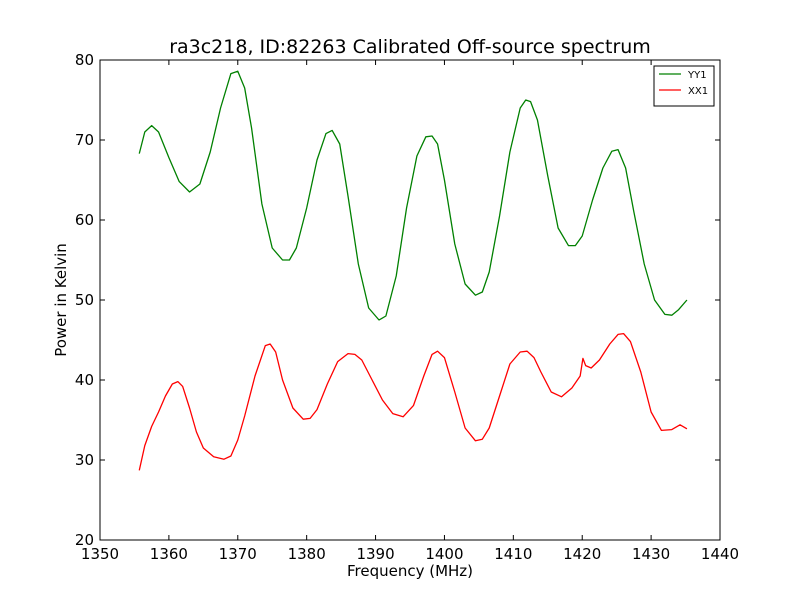  What do you see at coordinates (375, 554) in the screenshot?
I see `x-tick-label: 1390` at bounding box center [375, 554].